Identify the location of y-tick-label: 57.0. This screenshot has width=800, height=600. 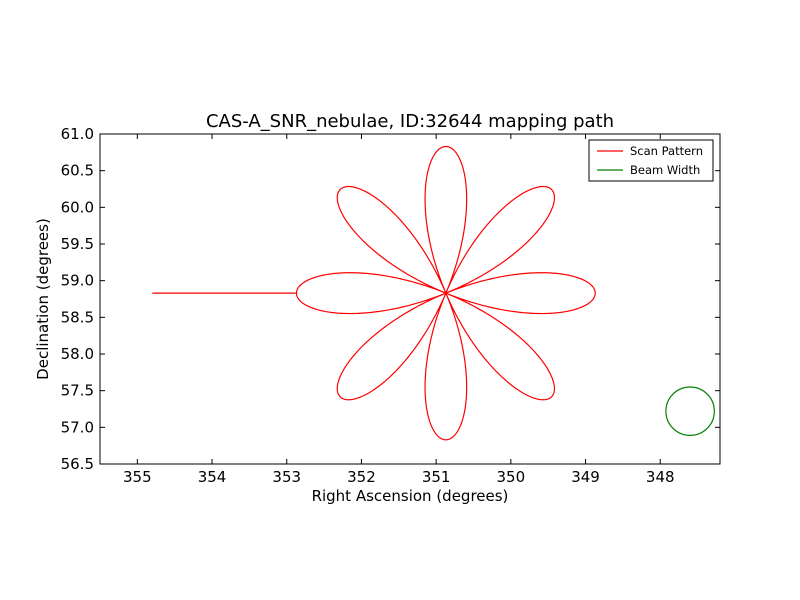
(77, 427).